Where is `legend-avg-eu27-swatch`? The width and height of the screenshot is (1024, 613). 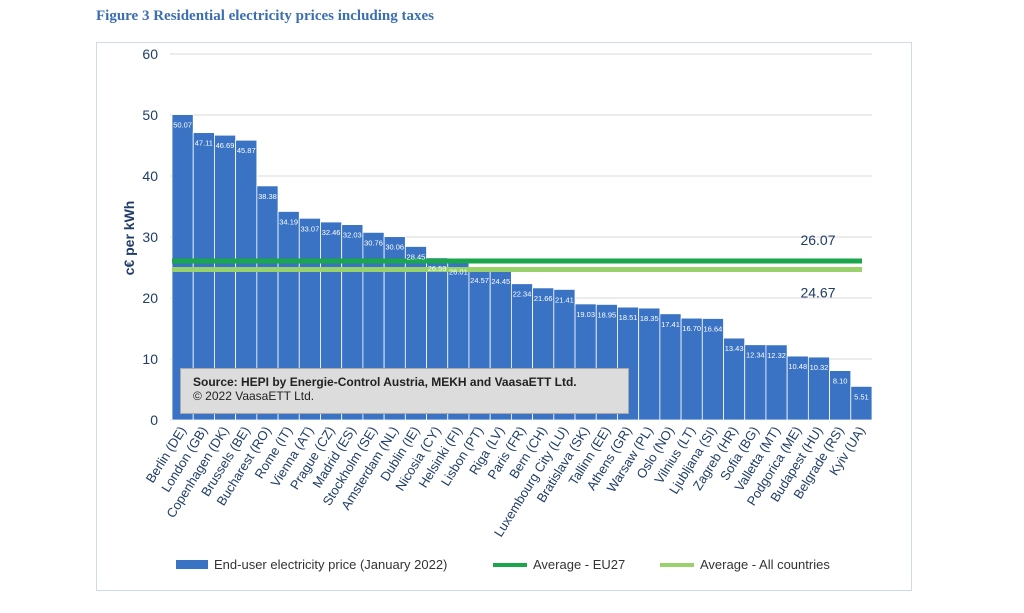
legend-avg-eu27-swatch is located at coordinates (510, 564).